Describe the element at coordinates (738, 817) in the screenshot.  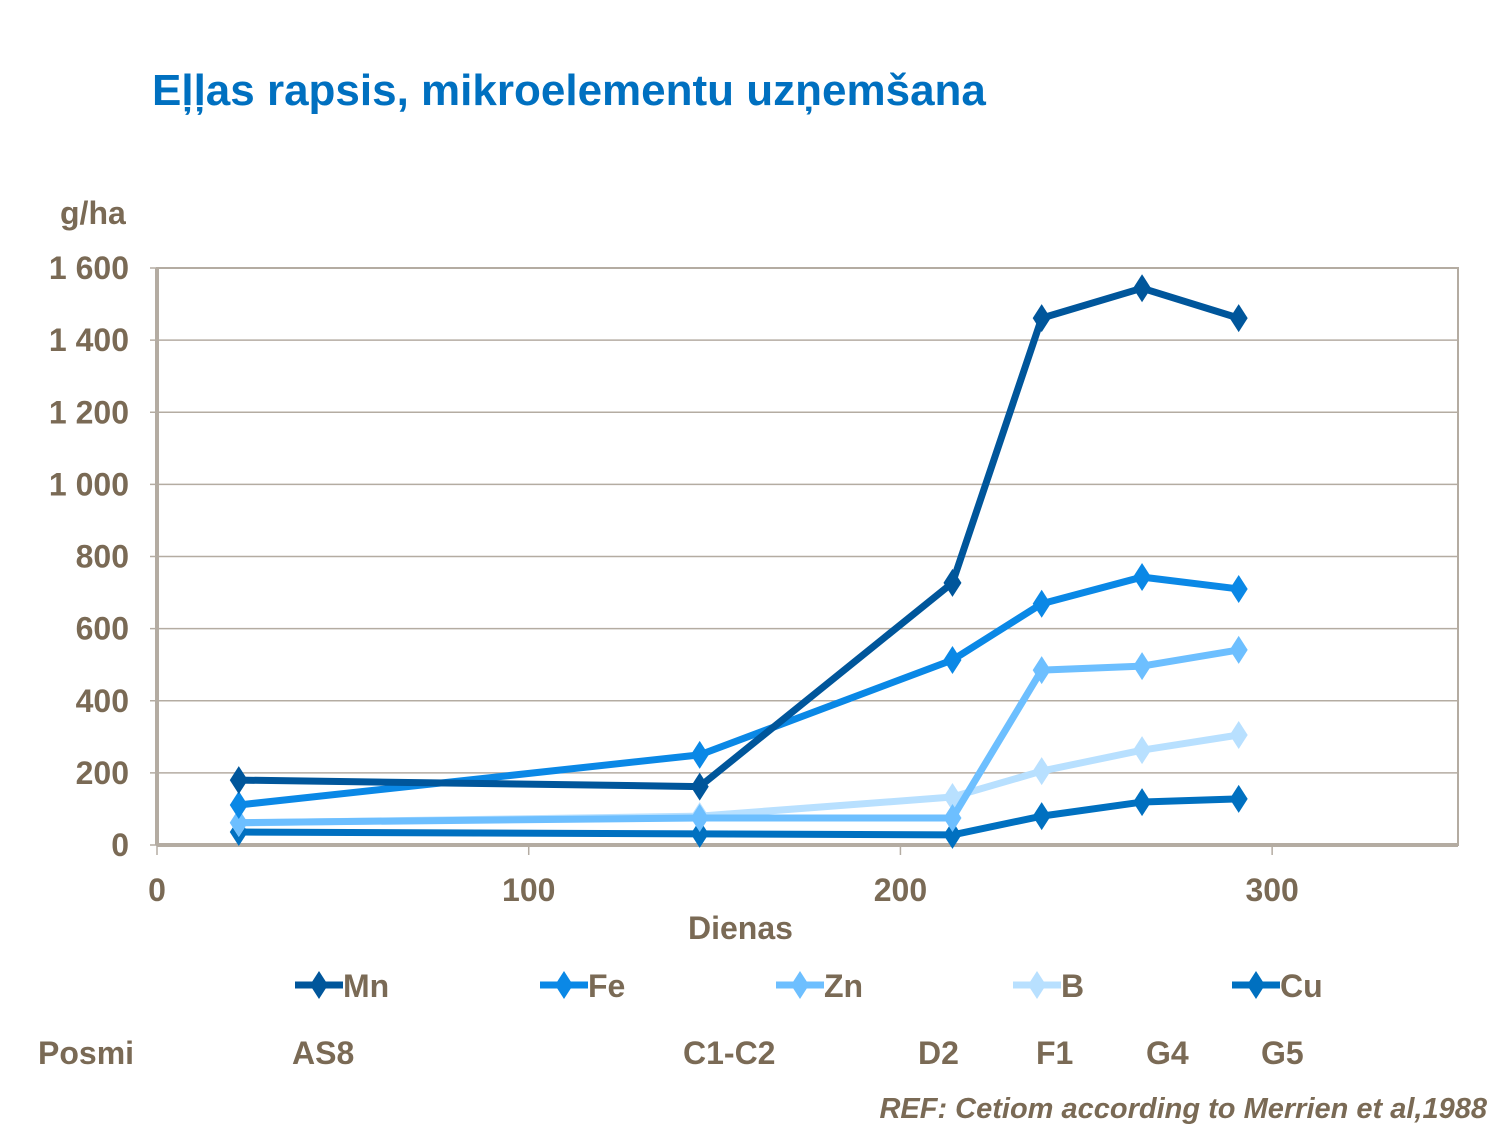
I see `series-line-cu` at that location.